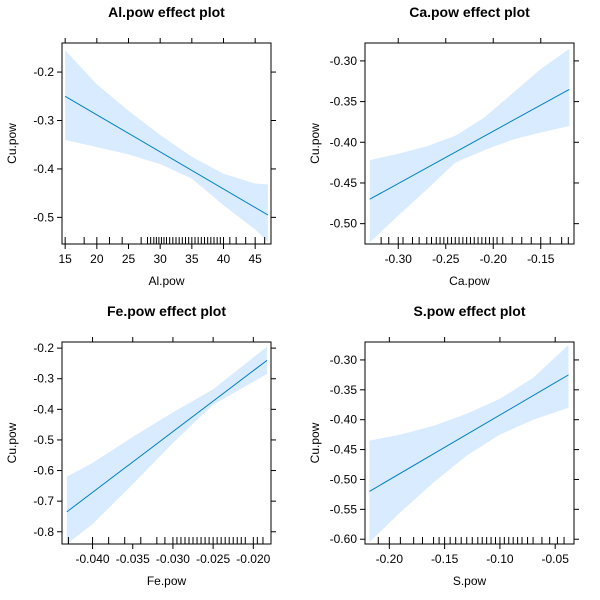 This screenshot has width=600, height=600. Describe the element at coordinates (344, 509) in the screenshot. I see `y-tick-label: -0.55` at that location.